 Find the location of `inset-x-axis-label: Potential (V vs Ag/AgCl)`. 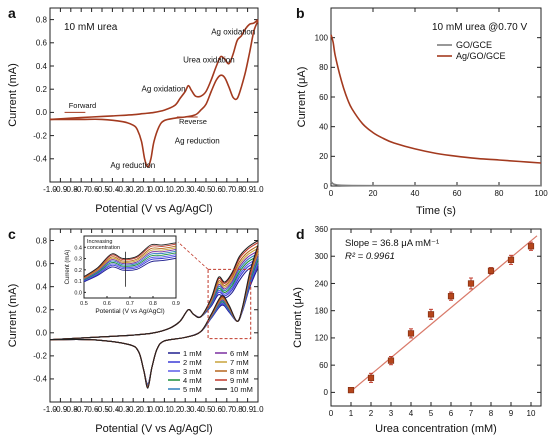

inset-x-axis-label: Potential (V vs Ag/AgCl) is located at coordinates (129, 311).